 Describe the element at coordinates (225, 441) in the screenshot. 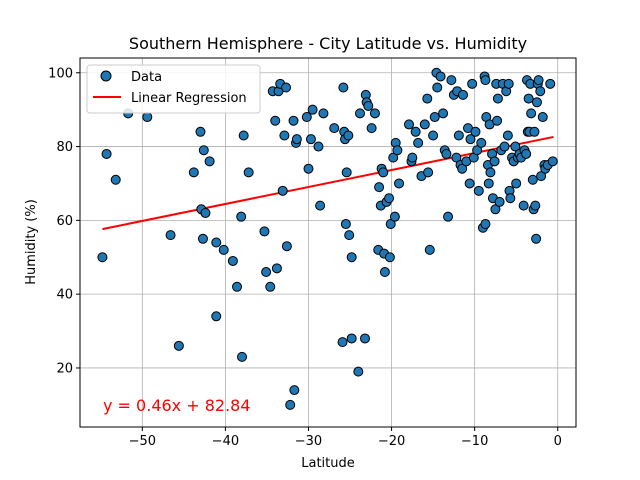

I see `x-tick-label: −40` at that location.